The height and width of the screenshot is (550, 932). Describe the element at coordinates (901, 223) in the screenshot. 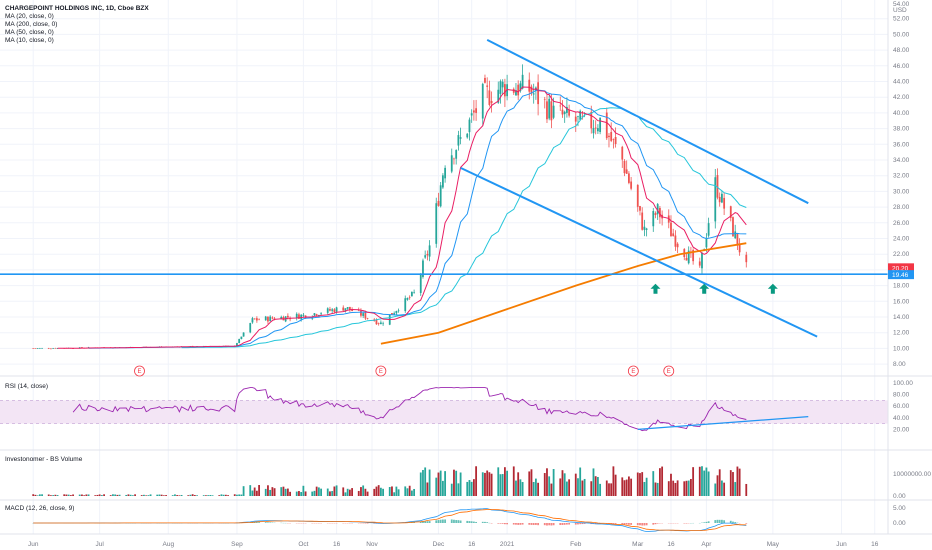

I see `price-tick: 26.00` at that location.